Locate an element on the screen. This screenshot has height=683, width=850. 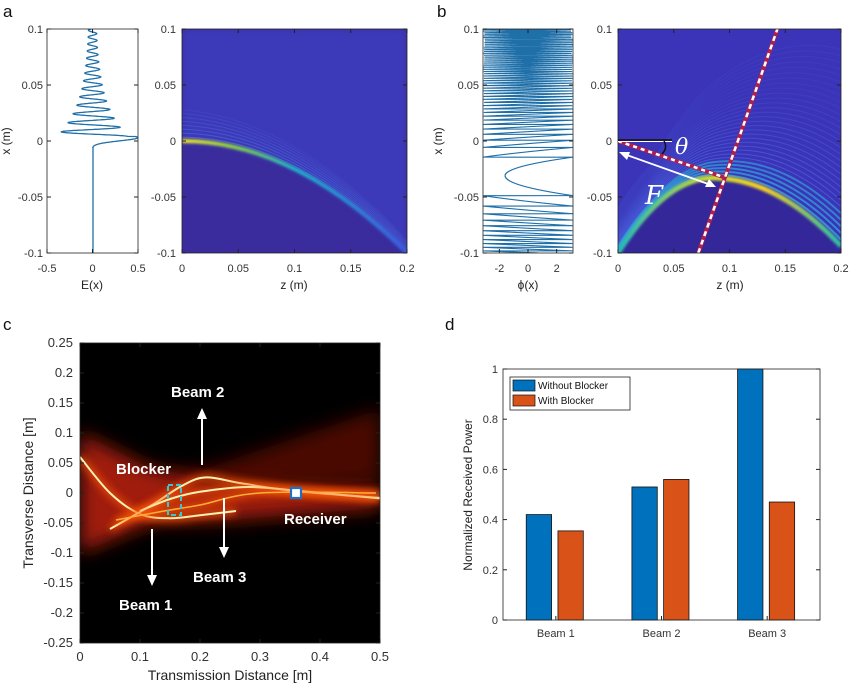
c-heatmap-ytick-label: -0.15 is located at coordinates (58, 582).